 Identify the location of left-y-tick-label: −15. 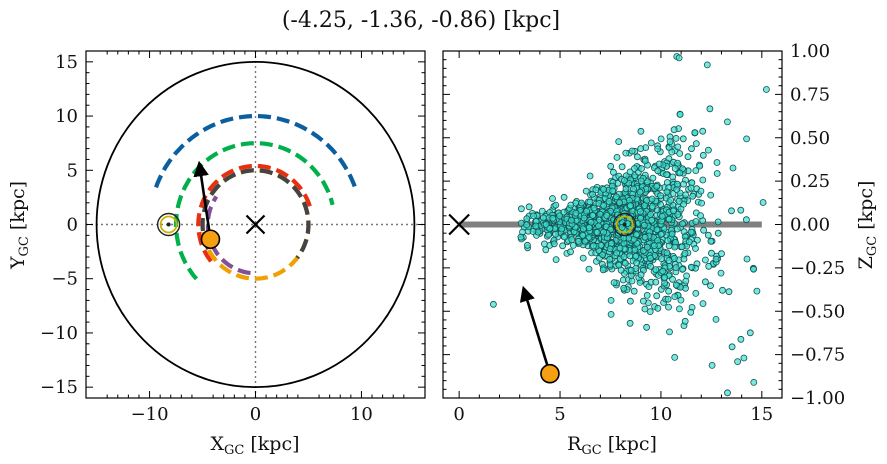
(59, 387).